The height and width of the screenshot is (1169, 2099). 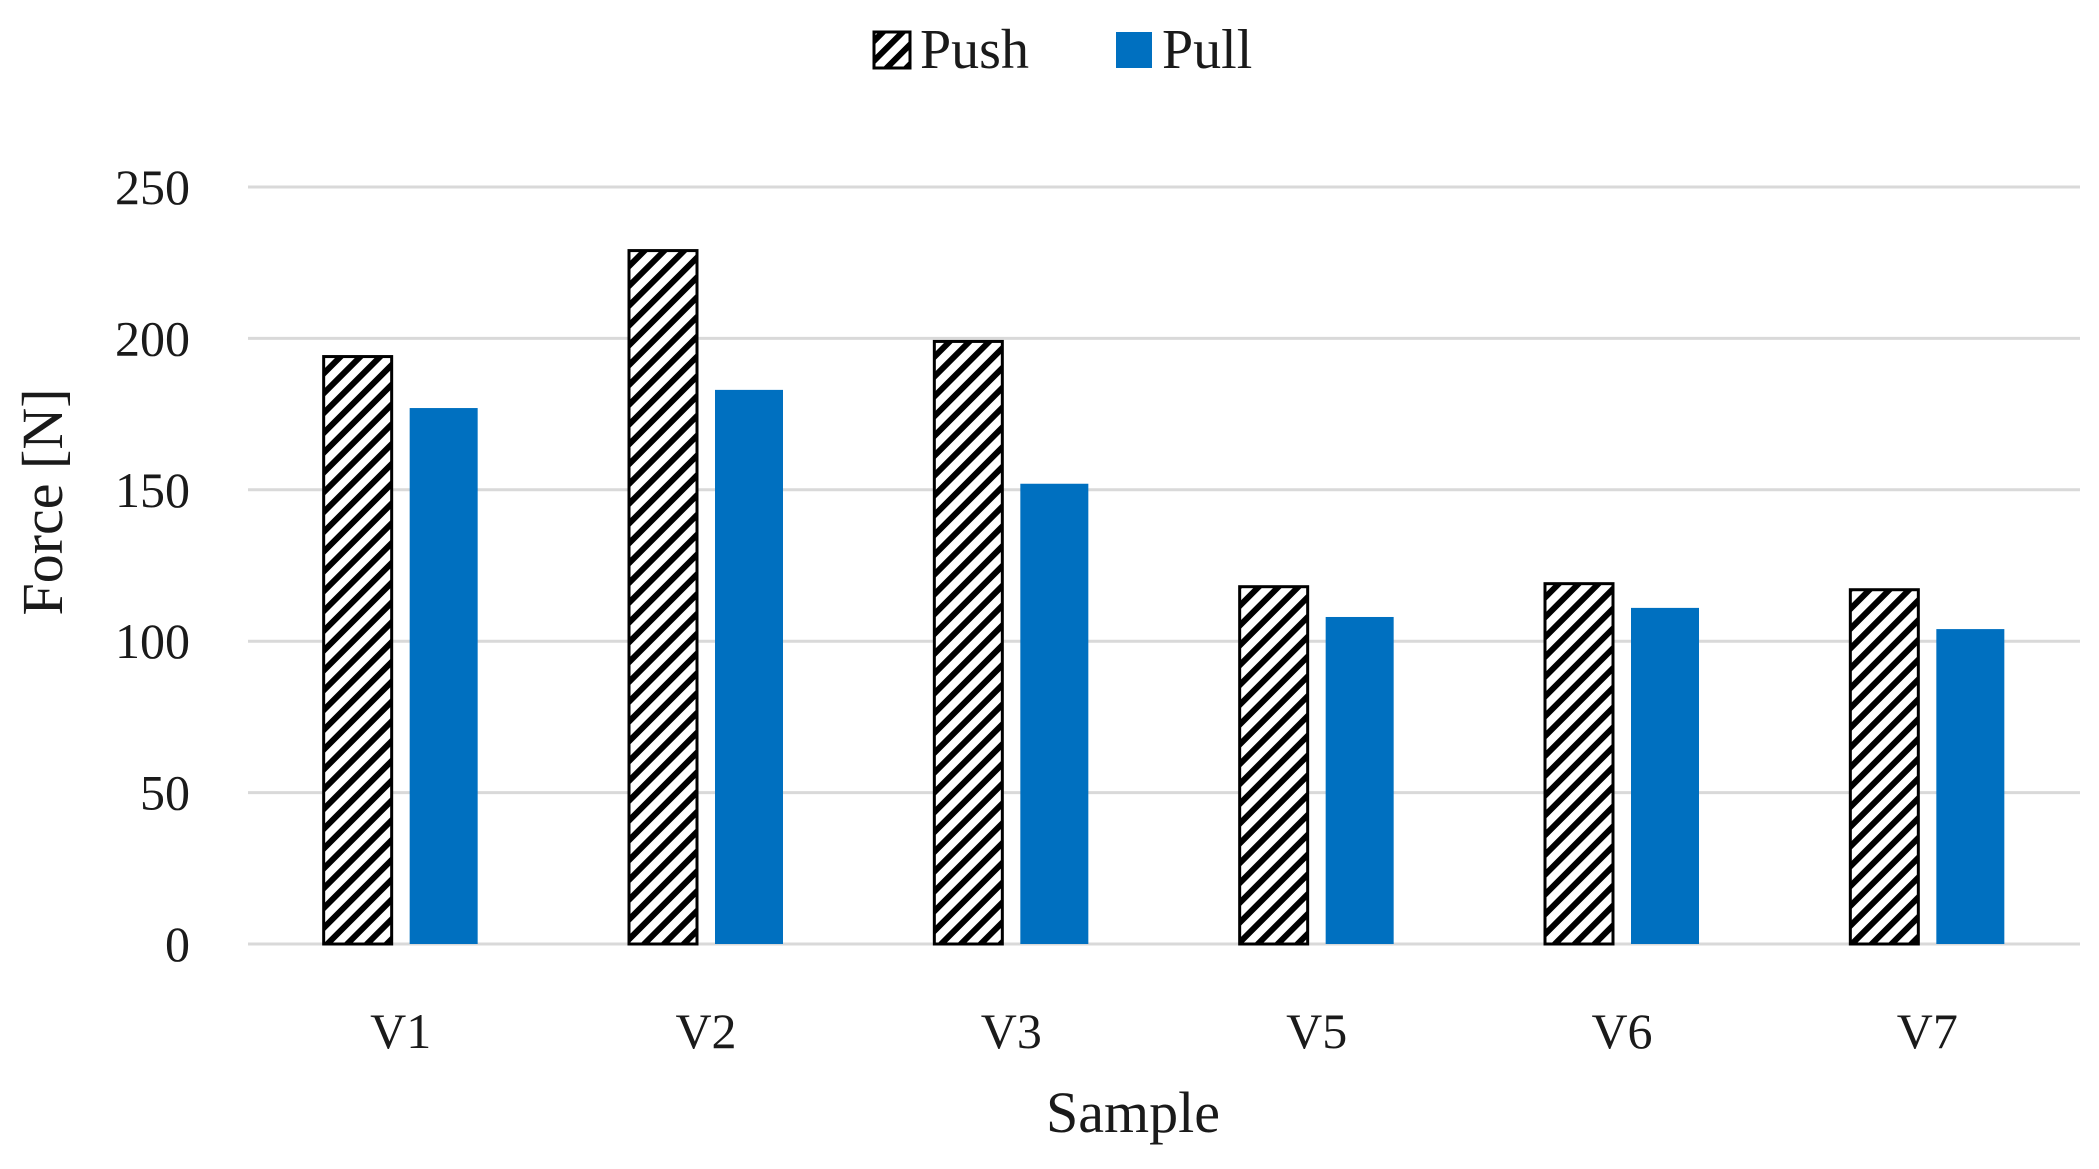 I want to click on y-tick-label: 0, so click(x=177, y=944).